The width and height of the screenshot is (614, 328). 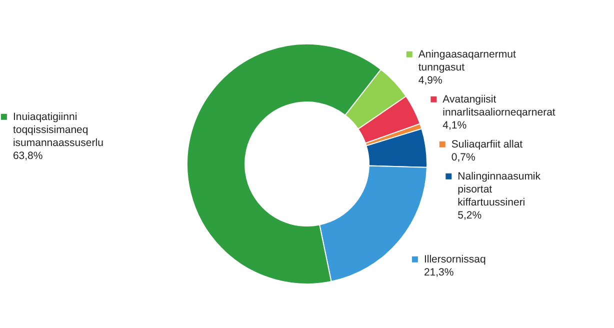 What do you see at coordinates (470, 215) in the screenshot?
I see `data-label: 5,2%` at bounding box center [470, 215].